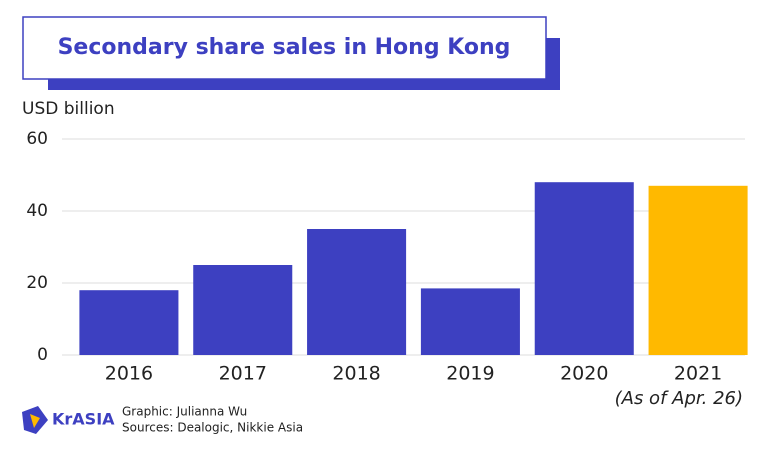 Image resolution: width=768 pixels, height=454 pixels. Describe the element at coordinates (679, 398) in the screenshot. I see `annotation: (As of Apr. 26)` at that location.